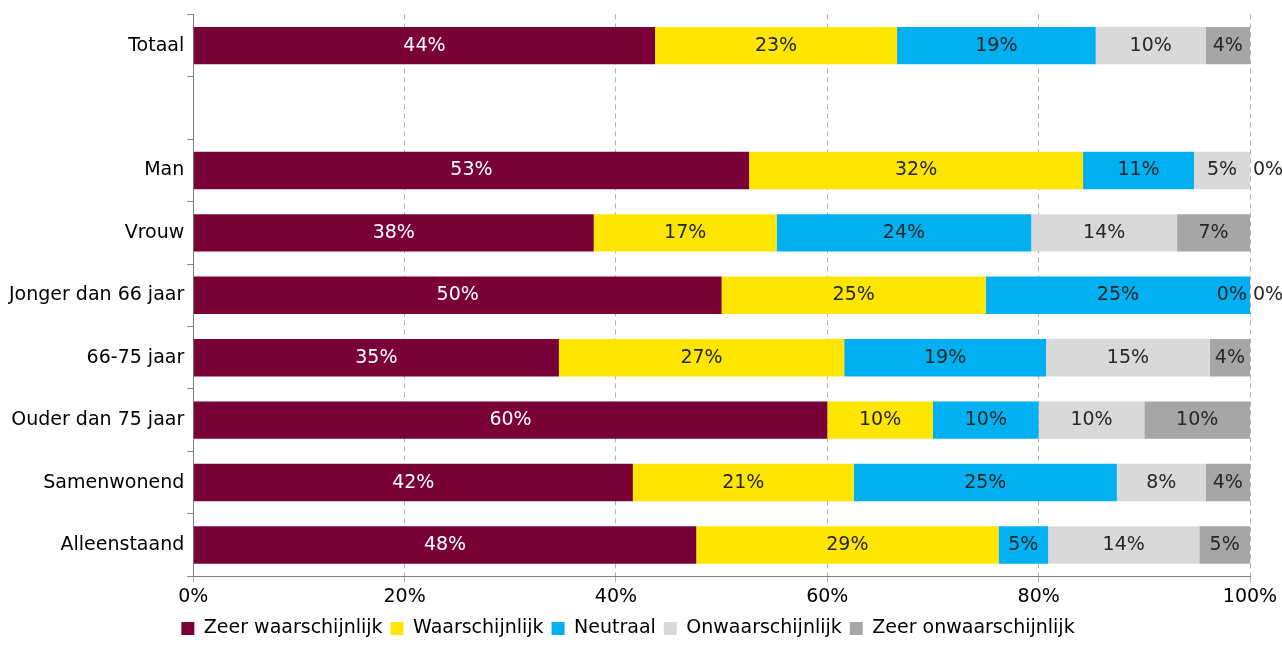  What do you see at coordinates (404, 594) in the screenshot?
I see `x-tick-label: 20%` at bounding box center [404, 594].